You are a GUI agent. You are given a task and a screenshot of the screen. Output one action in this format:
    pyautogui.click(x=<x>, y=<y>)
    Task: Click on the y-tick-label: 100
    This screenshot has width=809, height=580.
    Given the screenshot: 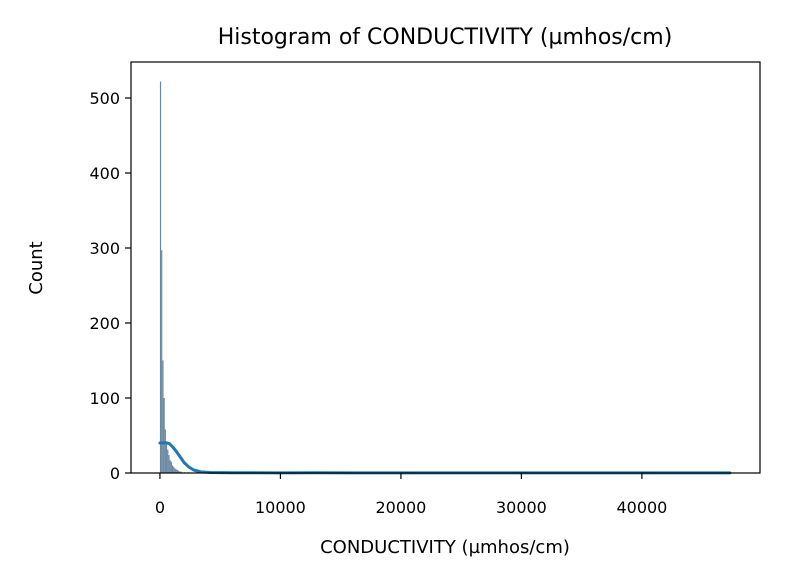 What is the action you would take?
    pyautogui.click(x=104, y=398)
    